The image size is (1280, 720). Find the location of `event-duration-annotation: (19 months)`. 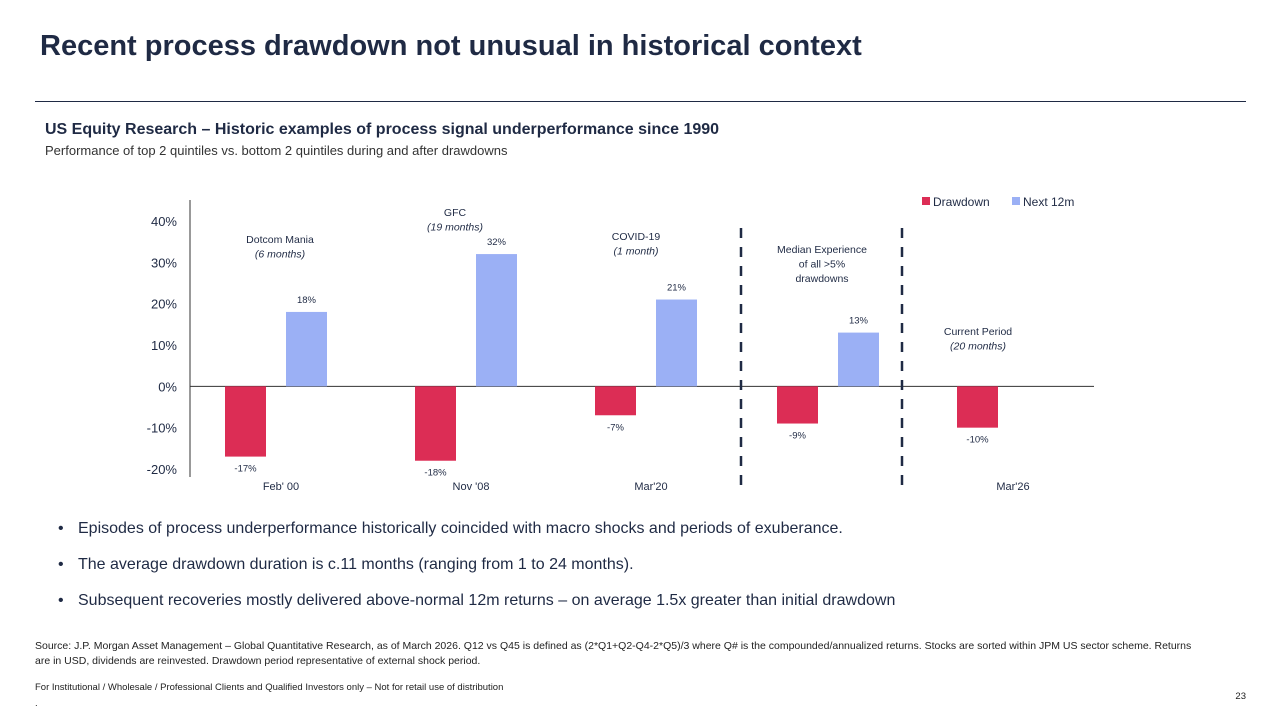

event-duration-annotation: (19 months) is located at coordinates (455, 228).